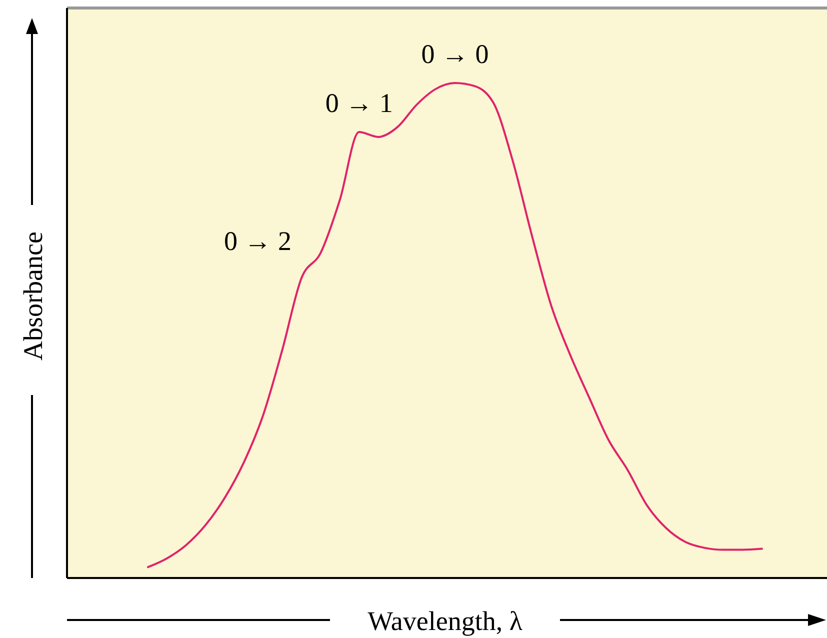 This screenshot has width=827, height=638. I want to click on x-axis-title: Wavelength, λ, so click(445, 621).